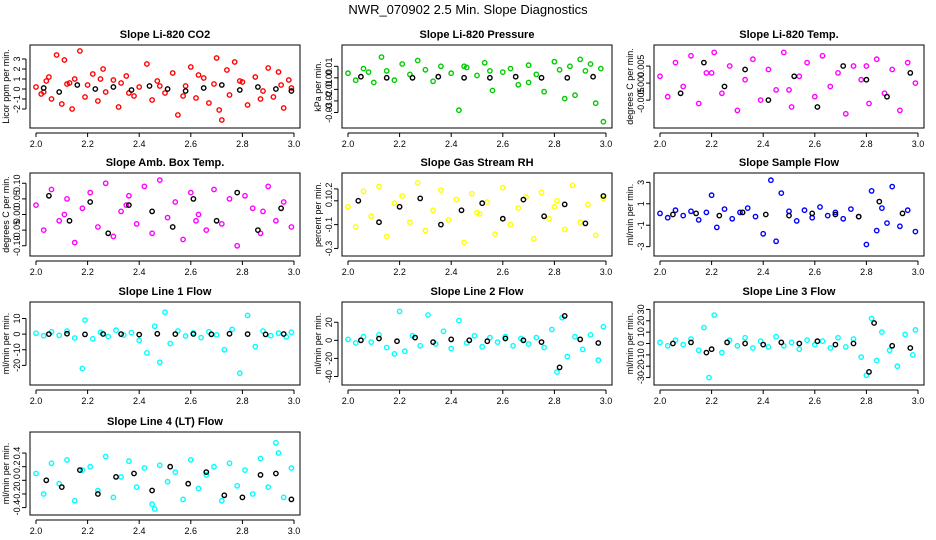  What do you see at coordinates (503, 401) in the screenshot?
I see `panel-slope-line-2-flow-x-tick-label: 2.6` at bounding box center [503, 401].